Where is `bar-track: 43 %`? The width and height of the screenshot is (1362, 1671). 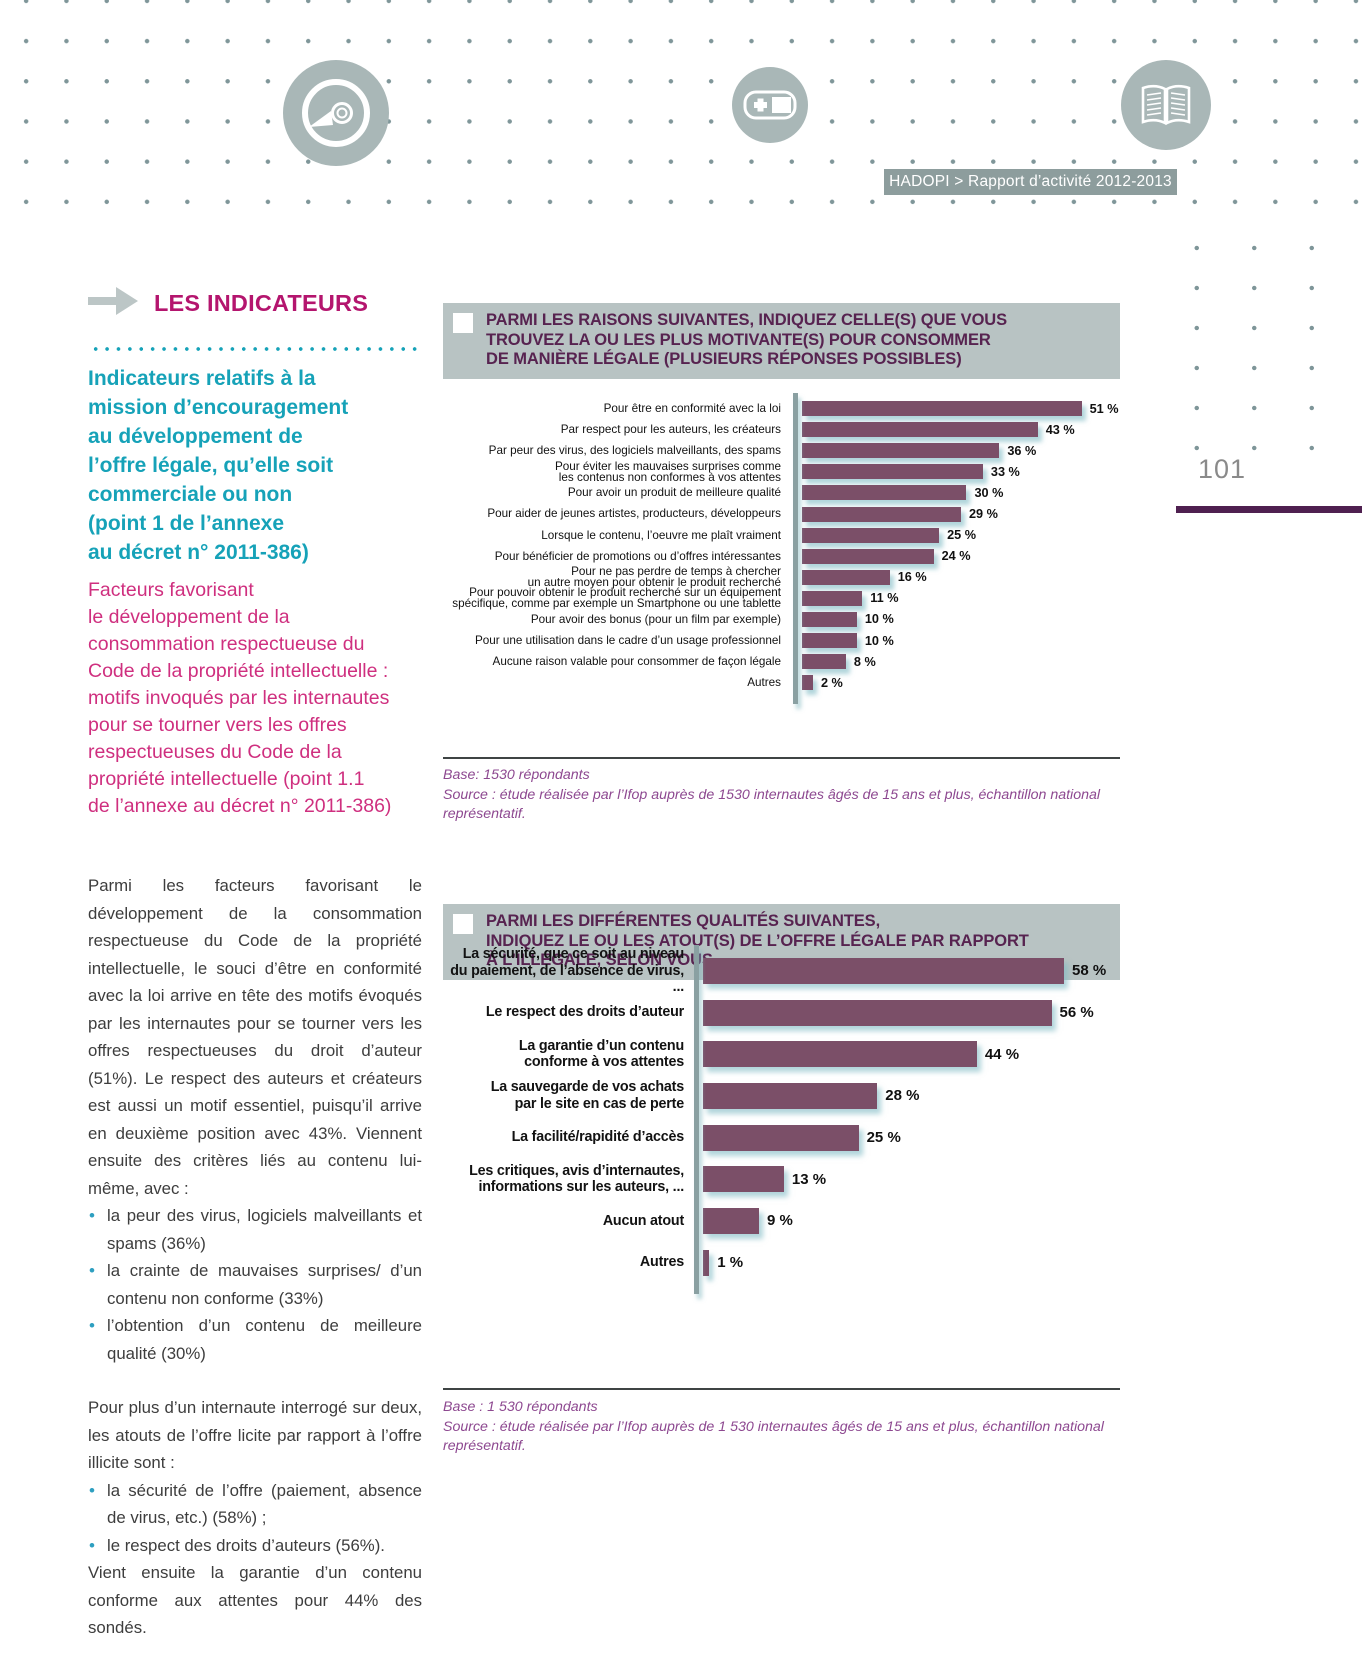
bar-track: 43 % is located at coordinates (956, 430).